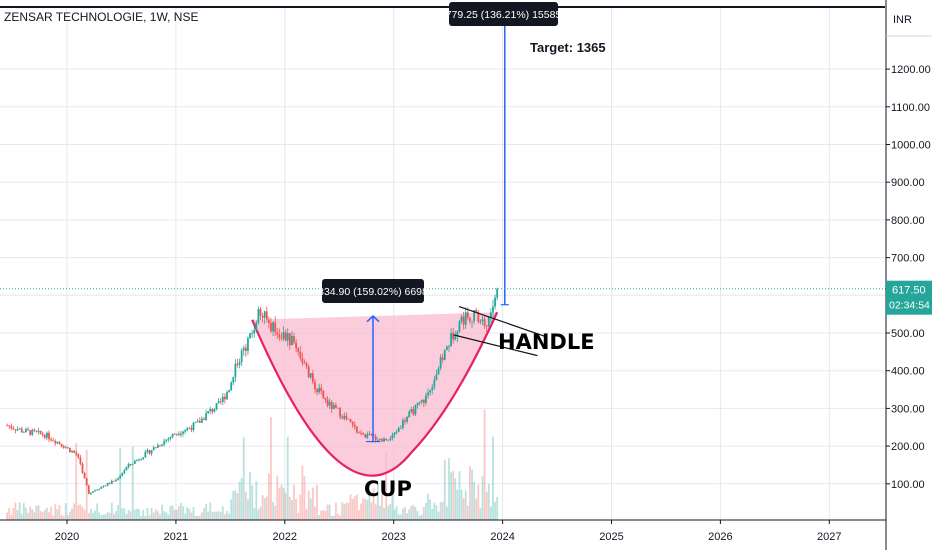 Image resolution: width=932 pixels, height=555 pixels. I want to click on target-move-badge: 779.25 (136.21%) 15585, so click(504, 14).